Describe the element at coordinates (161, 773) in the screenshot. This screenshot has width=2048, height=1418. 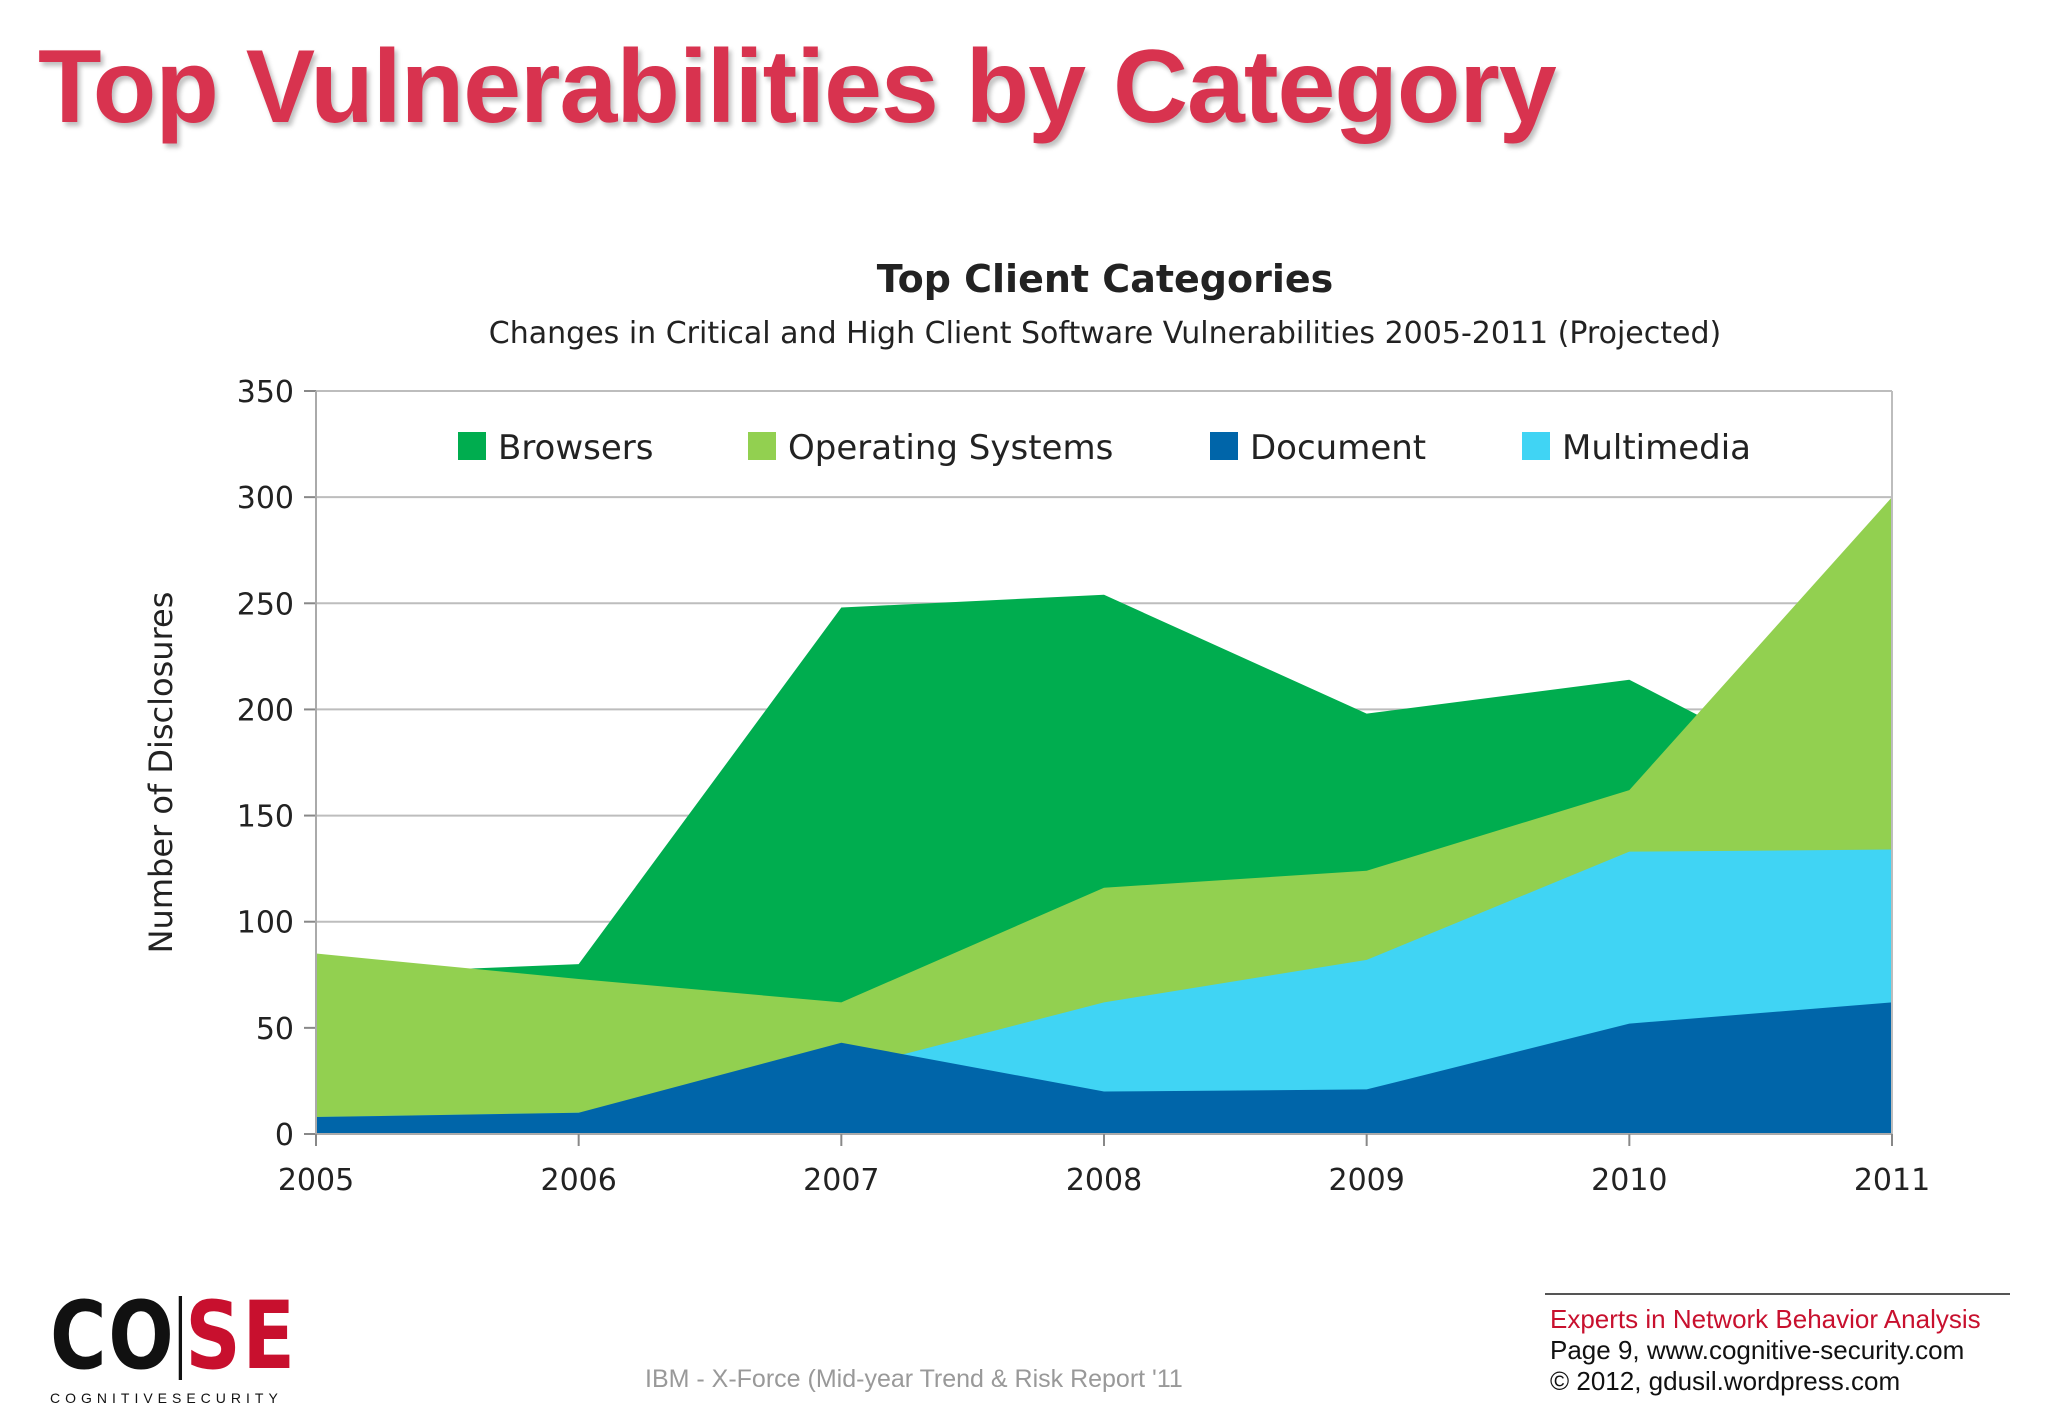
I see `y-axis-label: Number of Disclosures` at that location.